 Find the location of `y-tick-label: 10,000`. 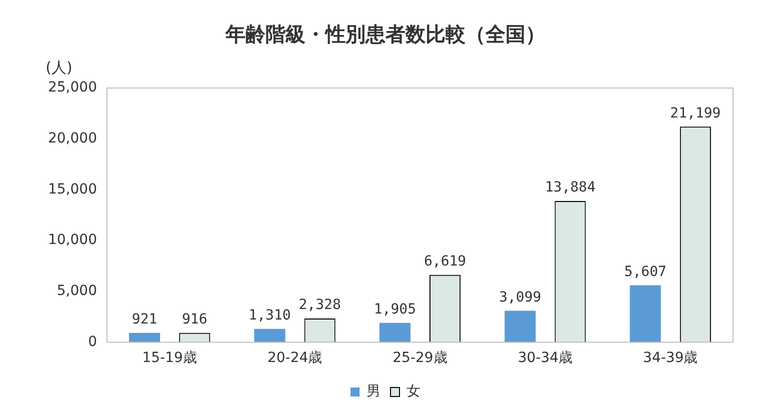

y-tick-label: 10,000 is located at coordinates (72, 240).